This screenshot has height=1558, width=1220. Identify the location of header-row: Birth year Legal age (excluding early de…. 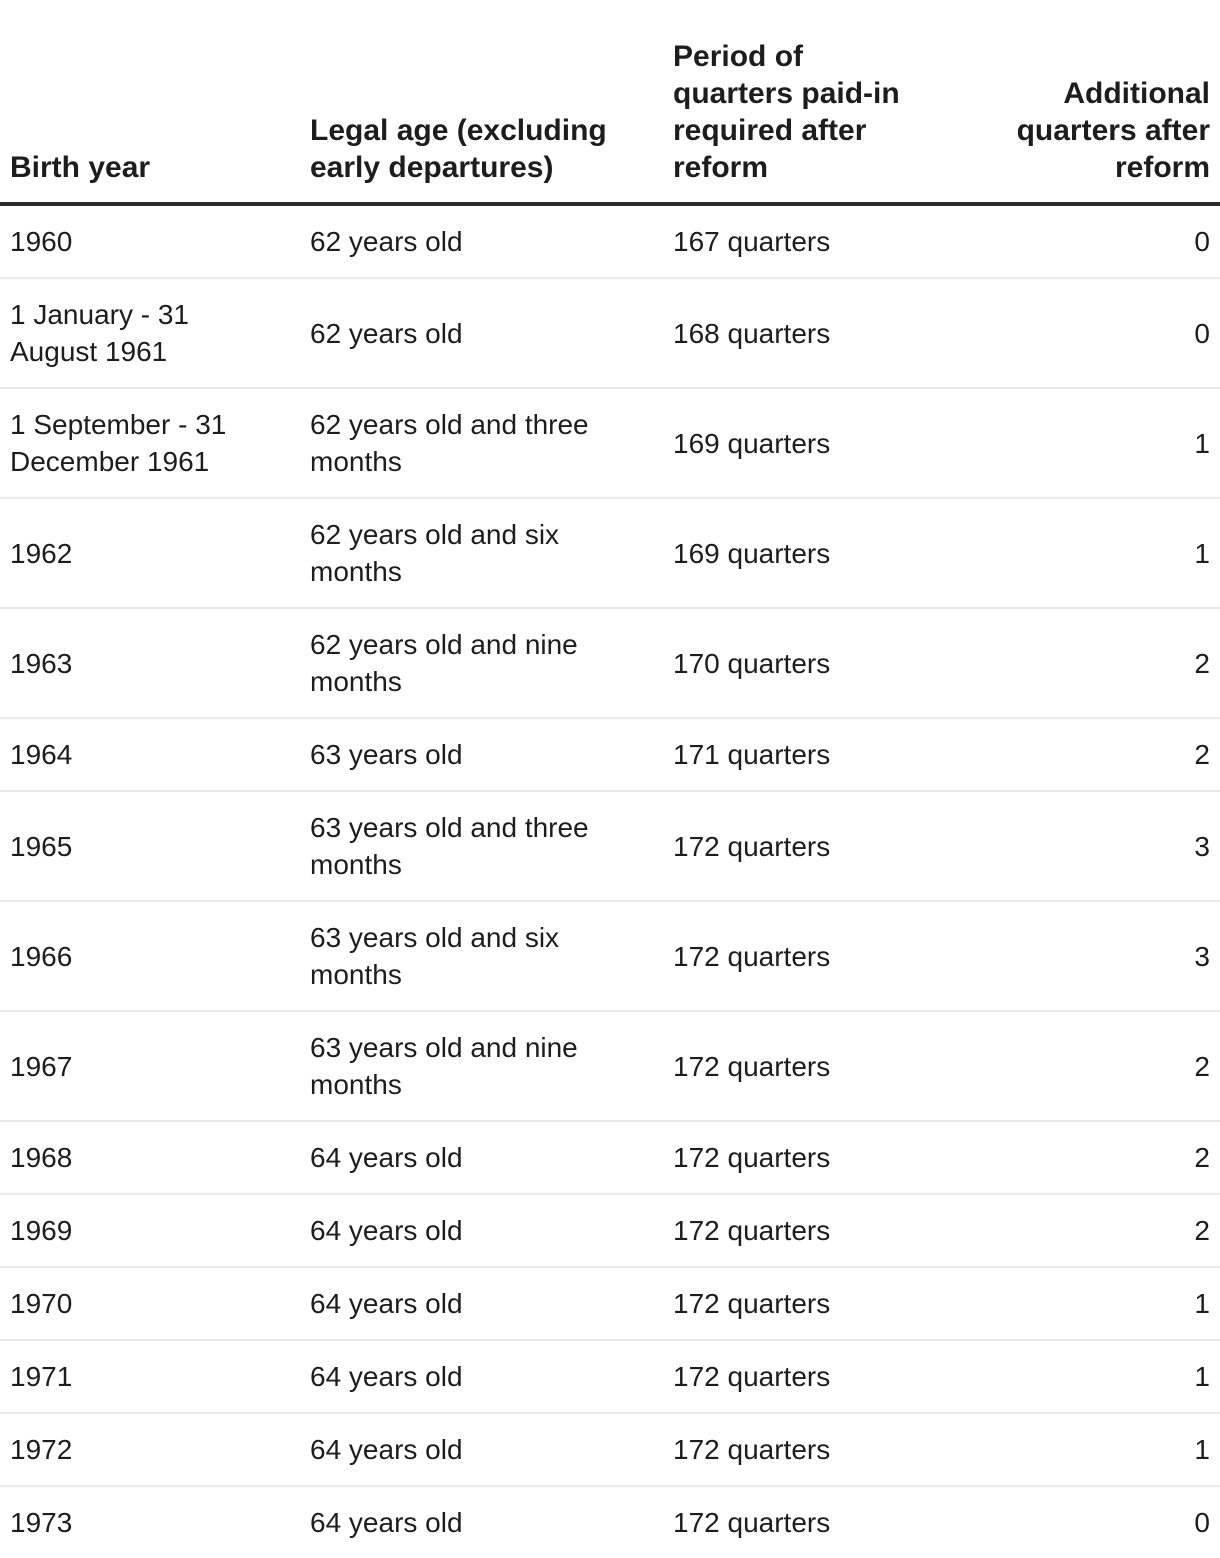
(610, 103).